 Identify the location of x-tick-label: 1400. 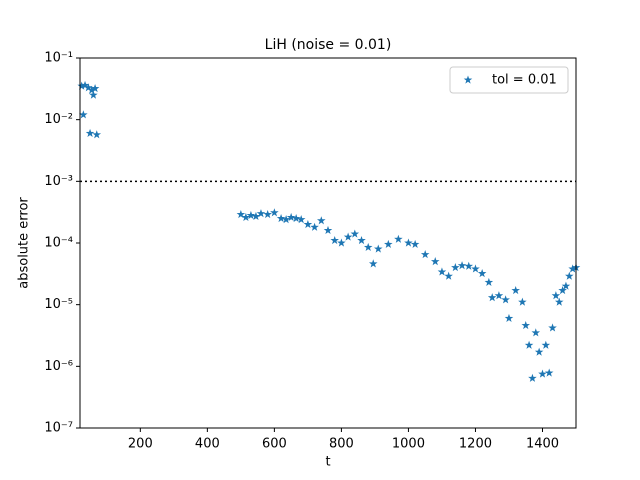
(542, 444).